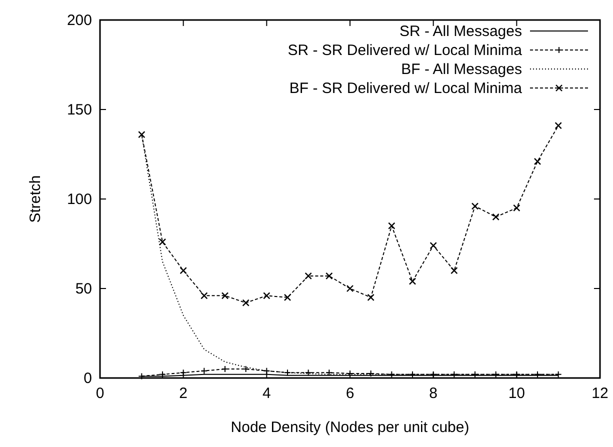 This screenshot has width=613, height=447. I want to click on x-axis-title: Node Density (Nodes per unit cube), so click(350, 427).